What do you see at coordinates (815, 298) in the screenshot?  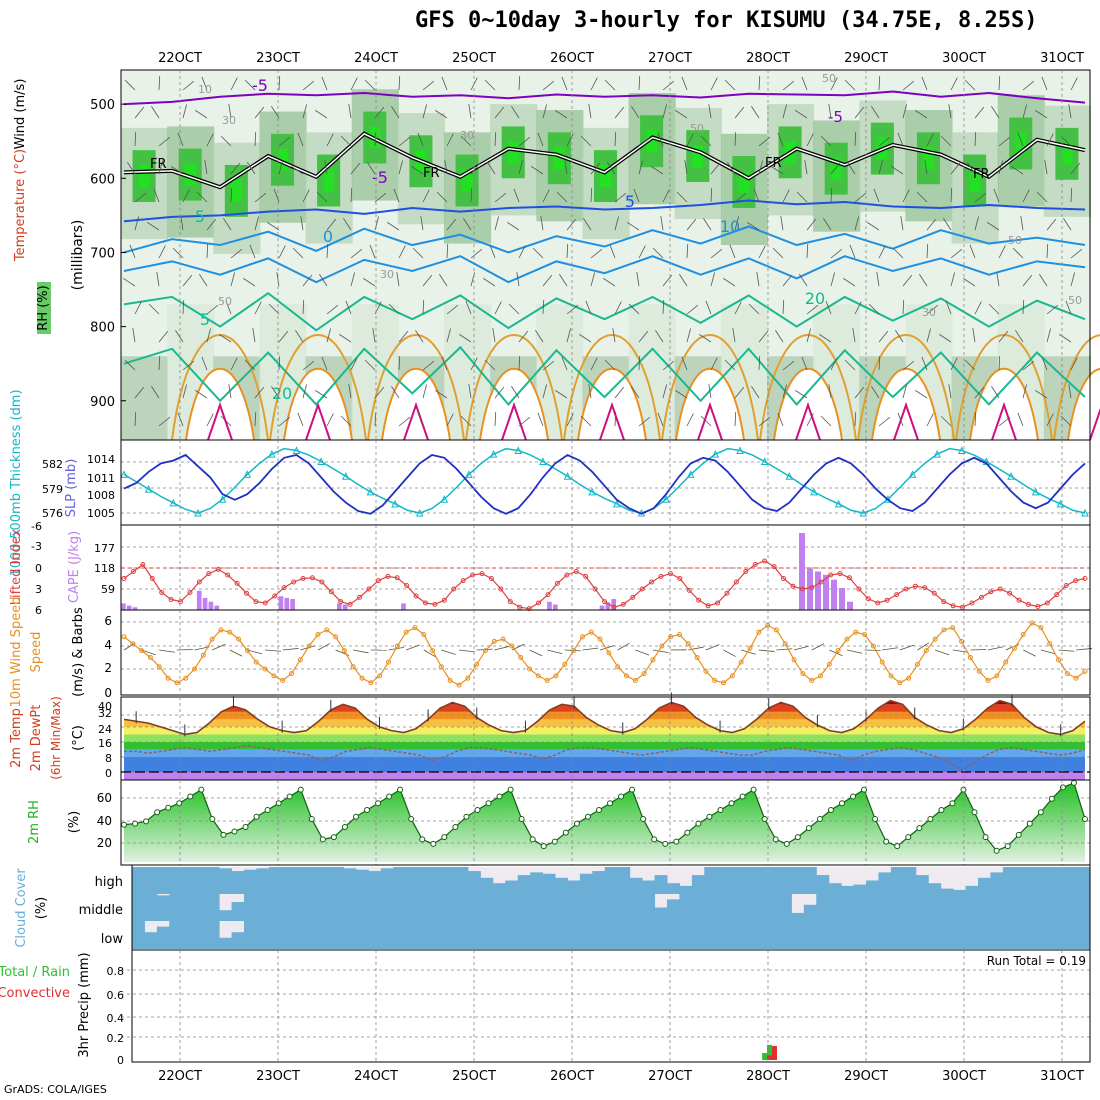 I see `isotherm-label: 20` at bounding box center [815, 298].